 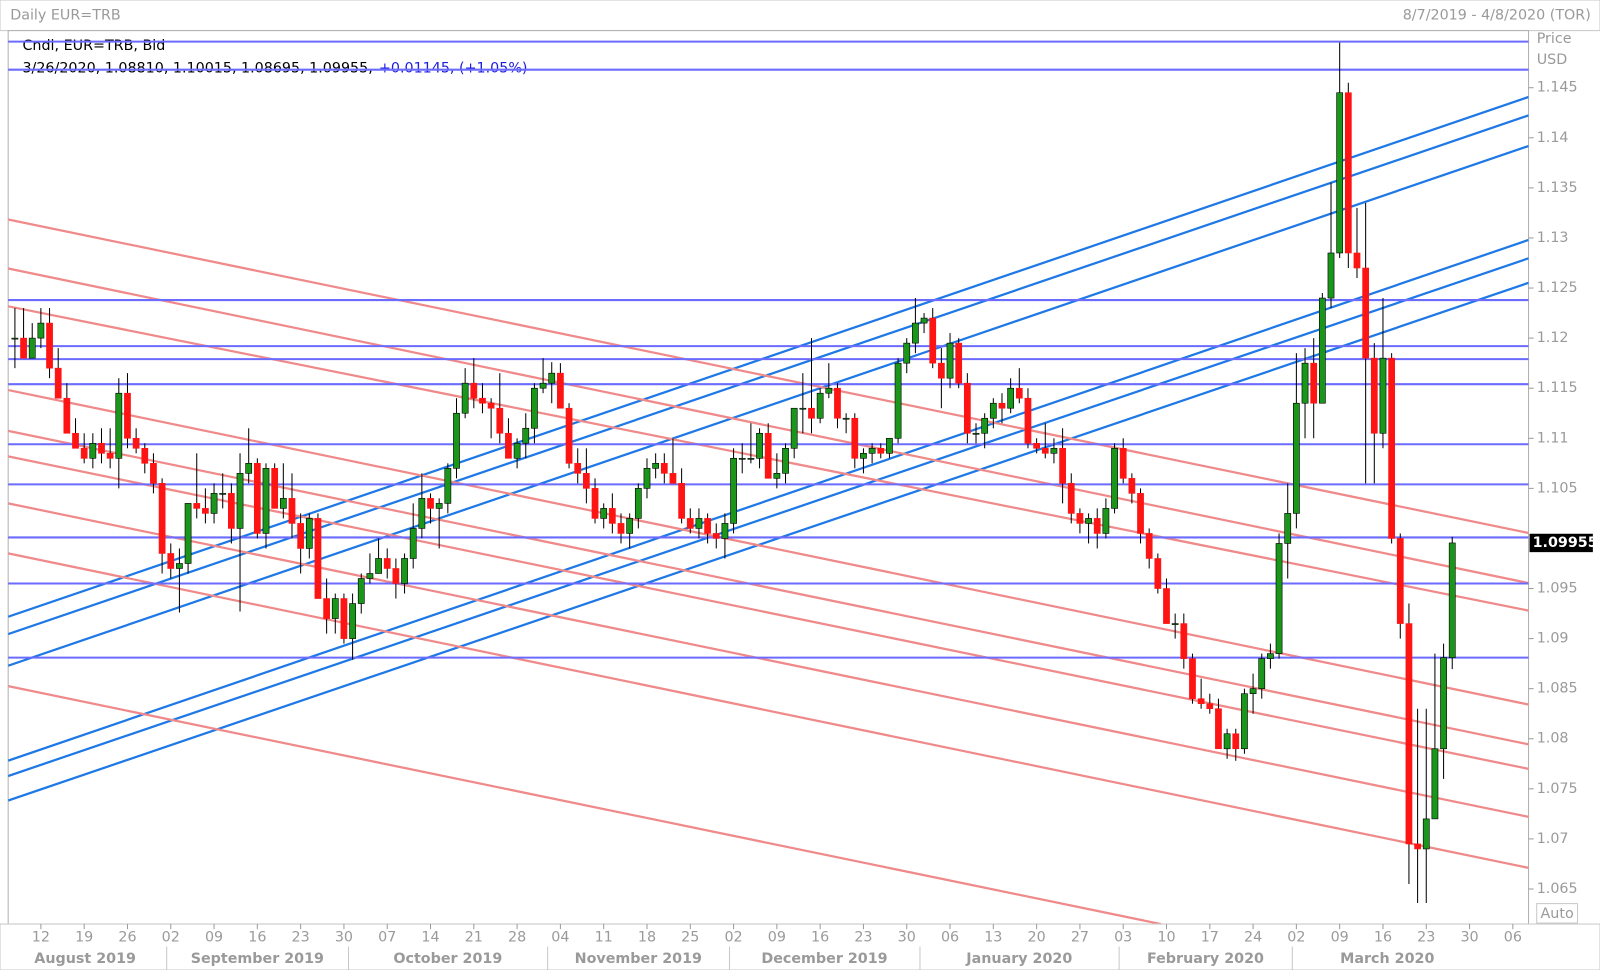 I want to click on y-tick-label: 1.08, so click(x=1553, y=739).